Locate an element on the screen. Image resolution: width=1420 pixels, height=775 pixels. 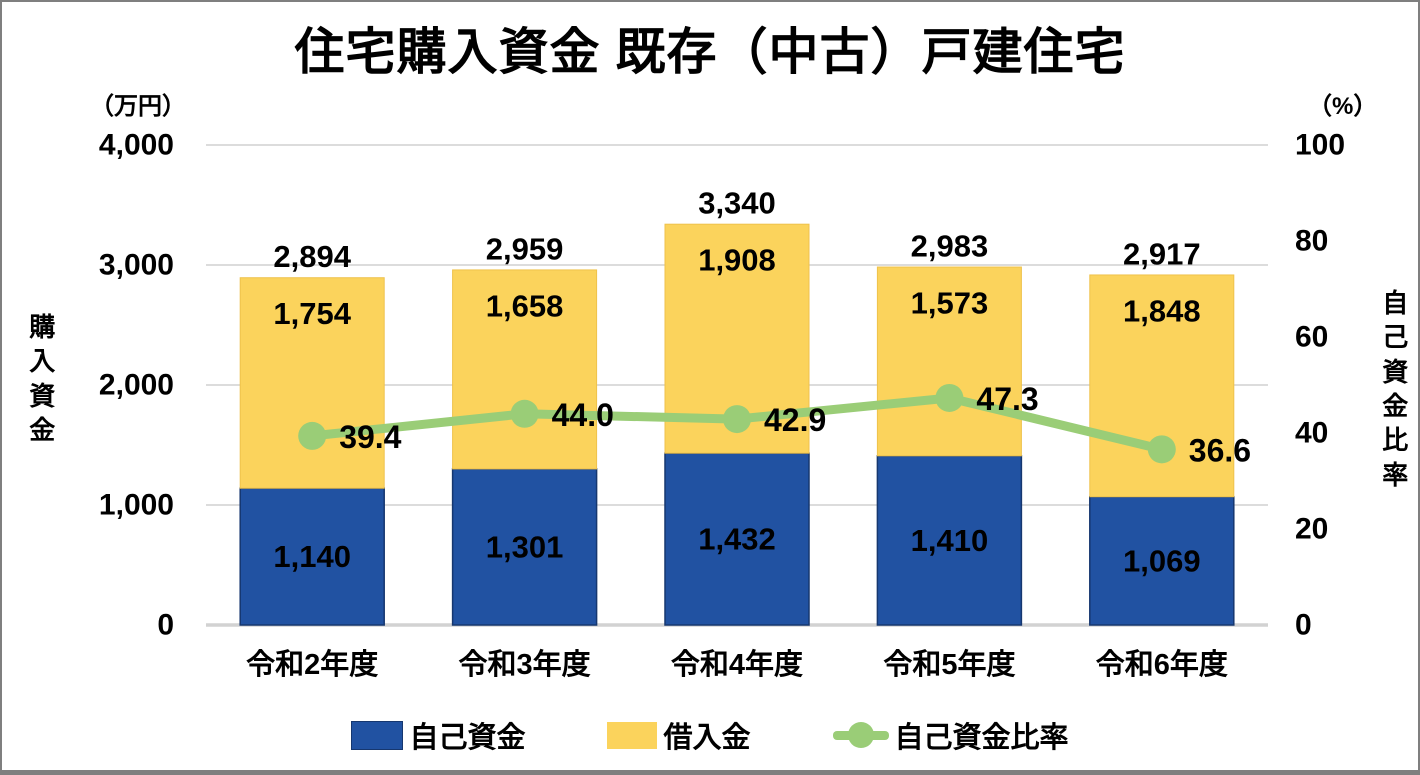
left-axis-title: 購入資金 is located at coordinates (42, 378).